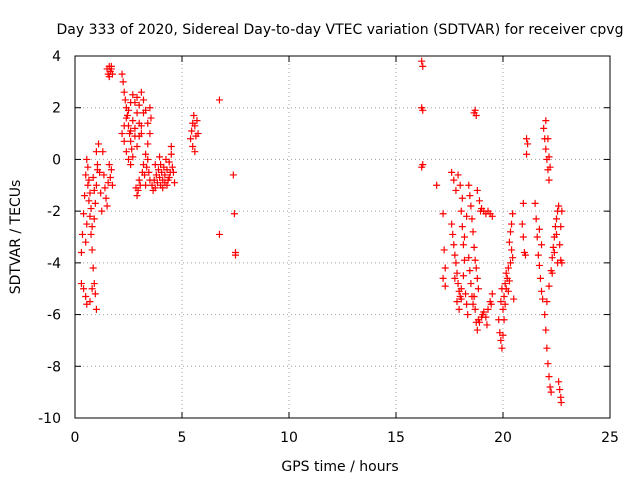 The width and height of the screenshot is (640, 480). I want to click on y-tick-label: -10, so click(49, 419).